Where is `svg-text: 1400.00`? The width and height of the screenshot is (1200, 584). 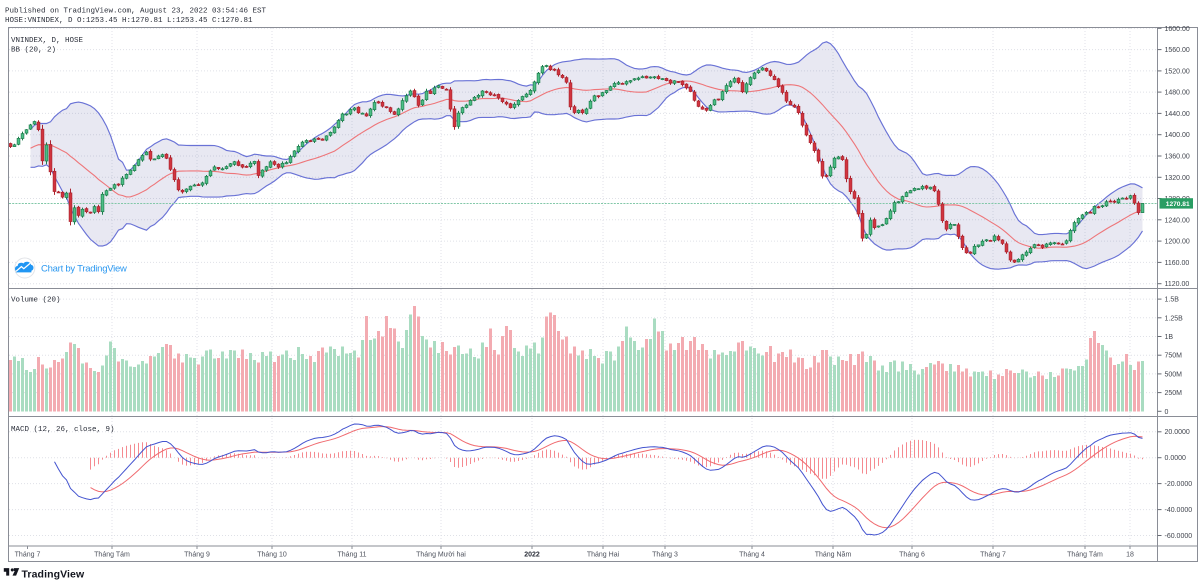
svg-text: 1400.00 is located at coordinates (1177, 135).